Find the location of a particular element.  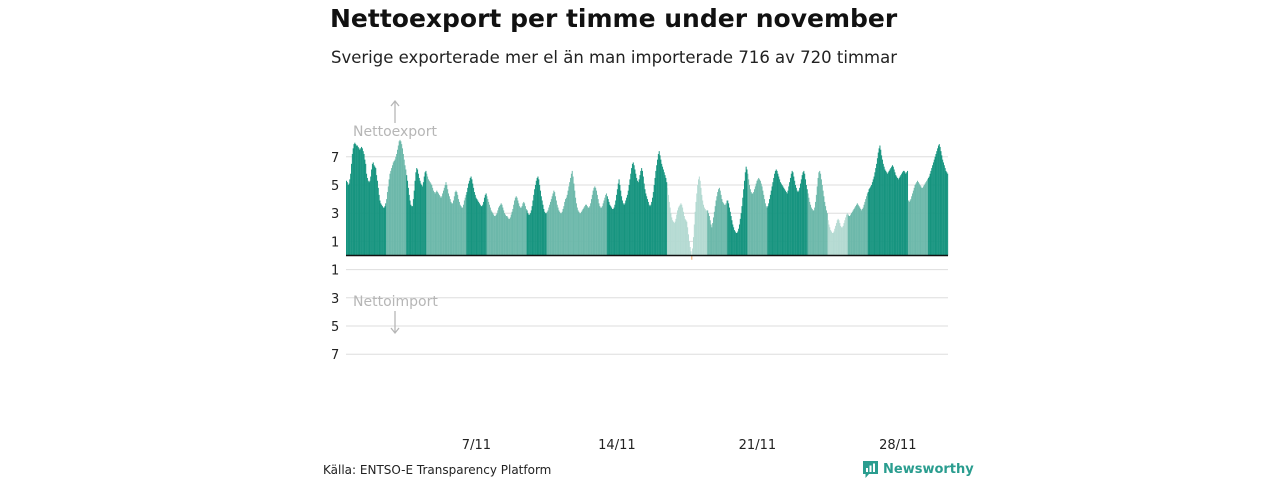

x-tick-label: 14/11 is located at coordinates (616, 445).